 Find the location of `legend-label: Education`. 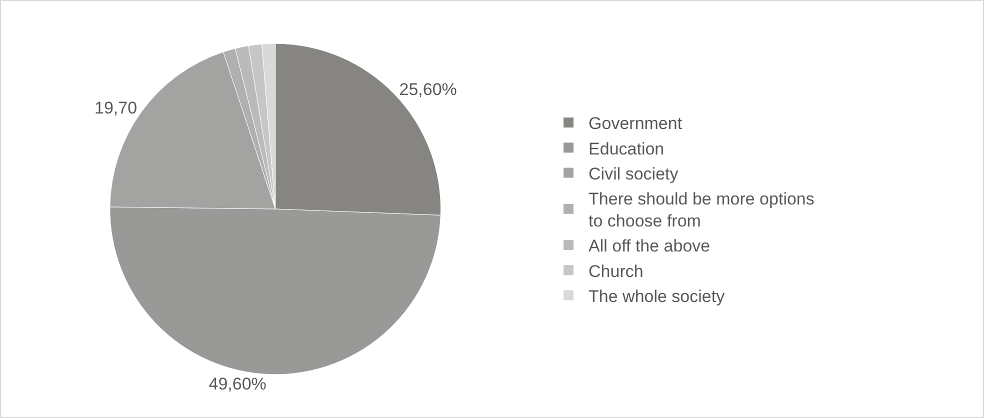

legend-label: Education is located at coordinates (626, 148).